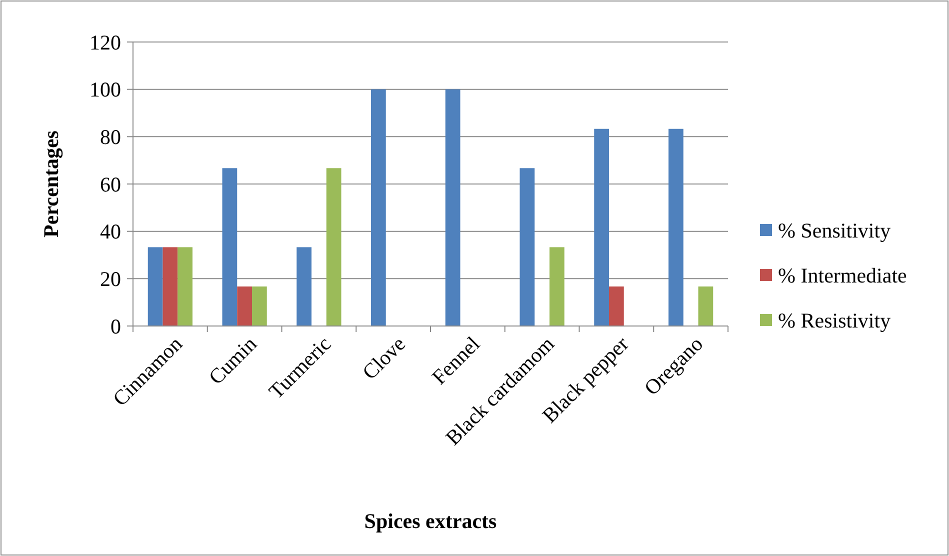  What do you see at coordinates (105, 42) in the screenshot?
I see `y-tick-label: 120` at bounding box center [105, 42].